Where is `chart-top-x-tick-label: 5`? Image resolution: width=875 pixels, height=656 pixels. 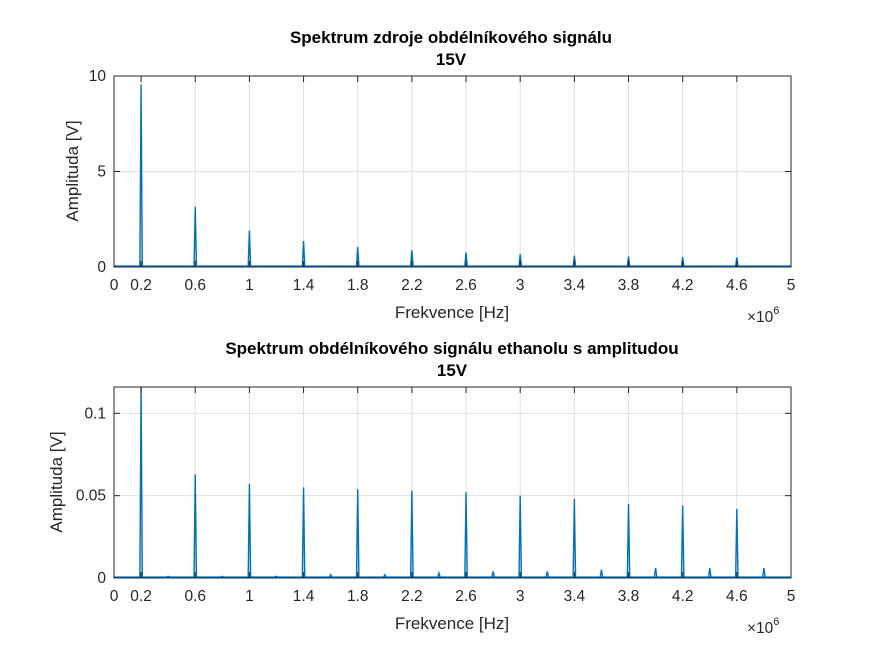 chart-top-x-tick-label: 5 is located at coordinates (791, 285).